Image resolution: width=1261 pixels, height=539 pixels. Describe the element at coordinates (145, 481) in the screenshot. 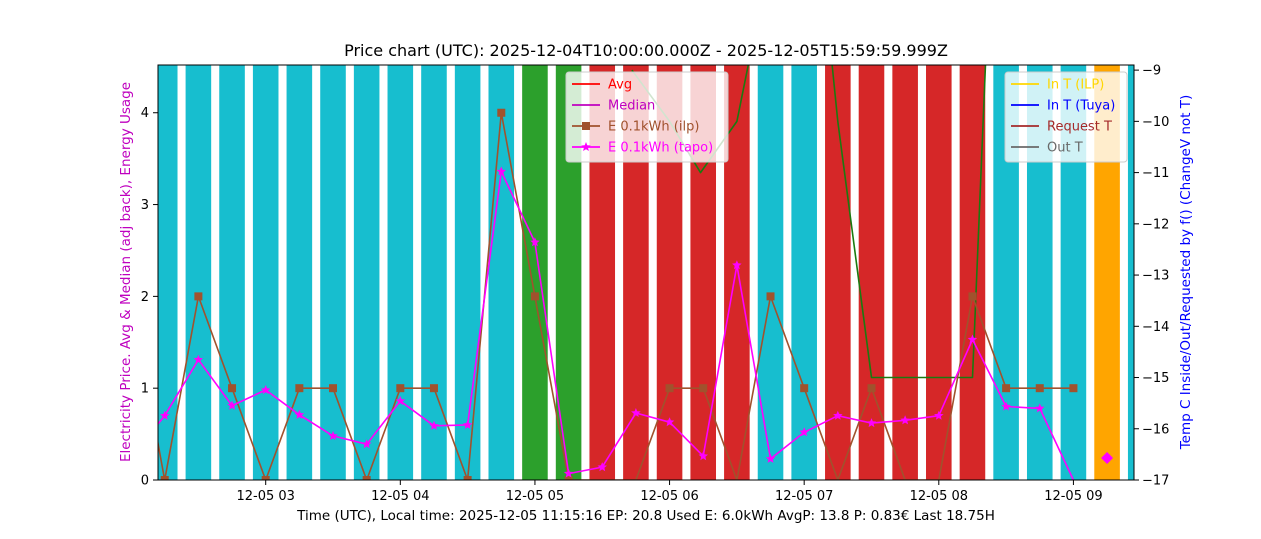

I see `y-tick-label-0: 0` at that location.